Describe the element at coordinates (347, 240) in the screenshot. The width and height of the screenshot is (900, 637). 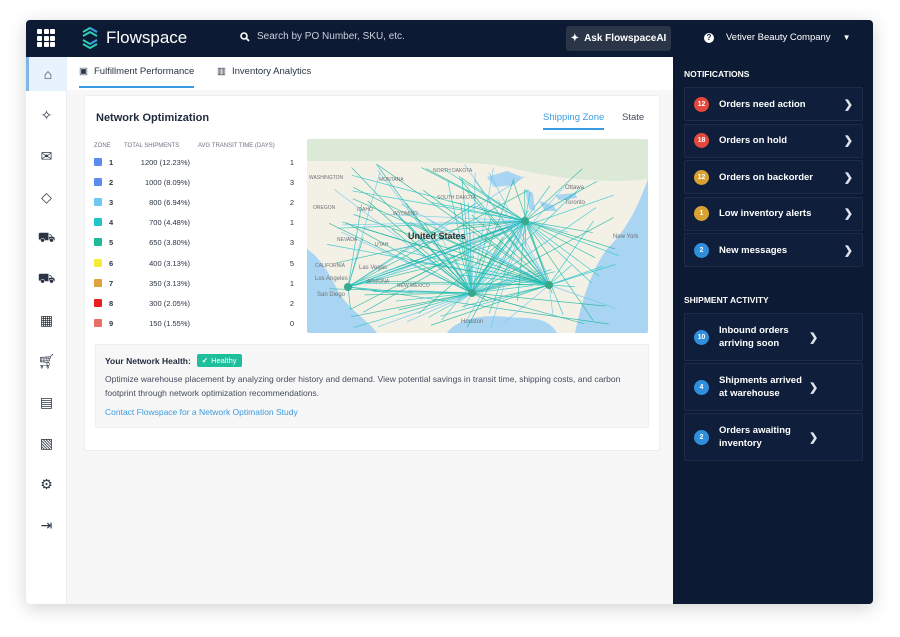
I see `map-label: NEVADA` at that location.